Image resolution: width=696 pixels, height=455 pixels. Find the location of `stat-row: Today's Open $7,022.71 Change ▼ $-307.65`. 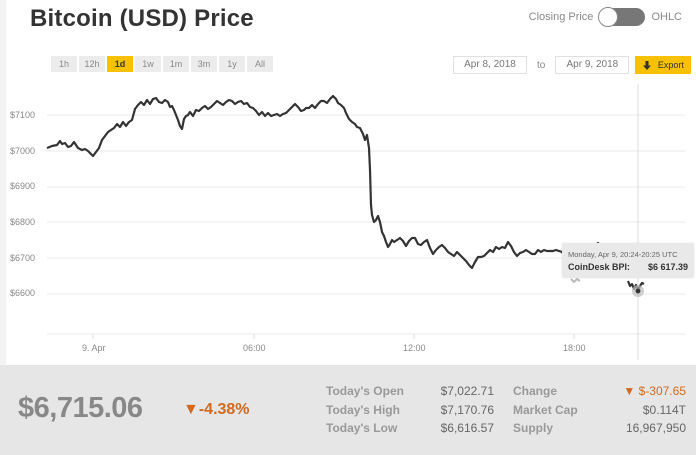

stat-row: Today's Open $7,022.71 Change ▼ $-307.65 is located at coordinates (506, 393).